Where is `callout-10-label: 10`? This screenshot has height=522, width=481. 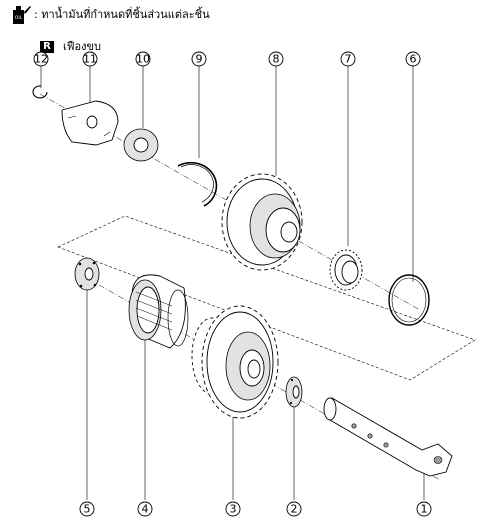
callout-10-label: 10 is located at coordinates (143, 59).